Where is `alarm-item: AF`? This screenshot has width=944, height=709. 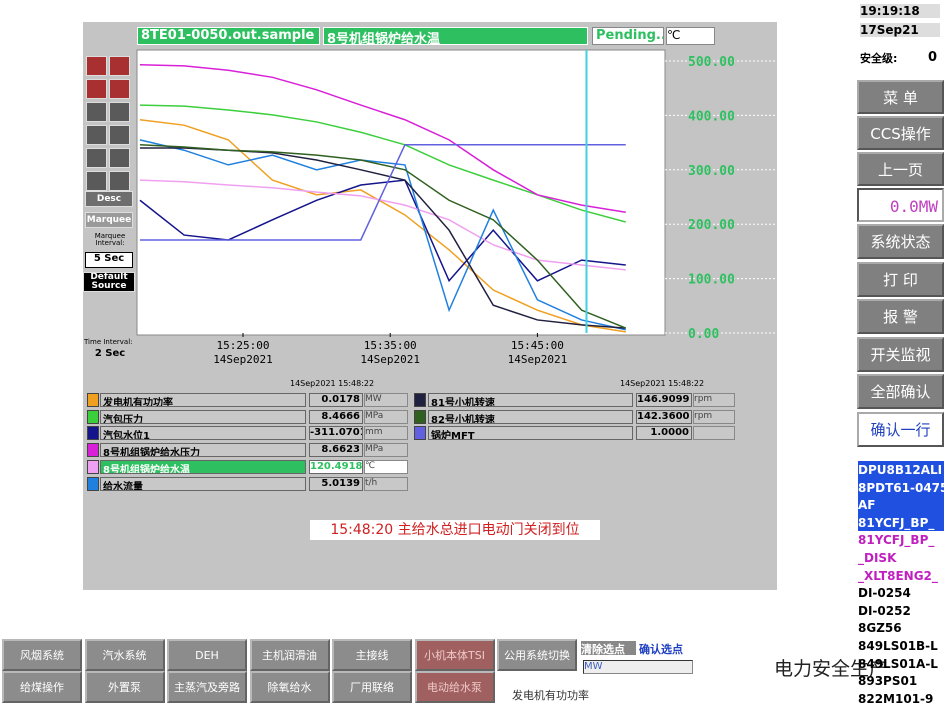
alarm-item: AF is located at coordinates (901, 505).